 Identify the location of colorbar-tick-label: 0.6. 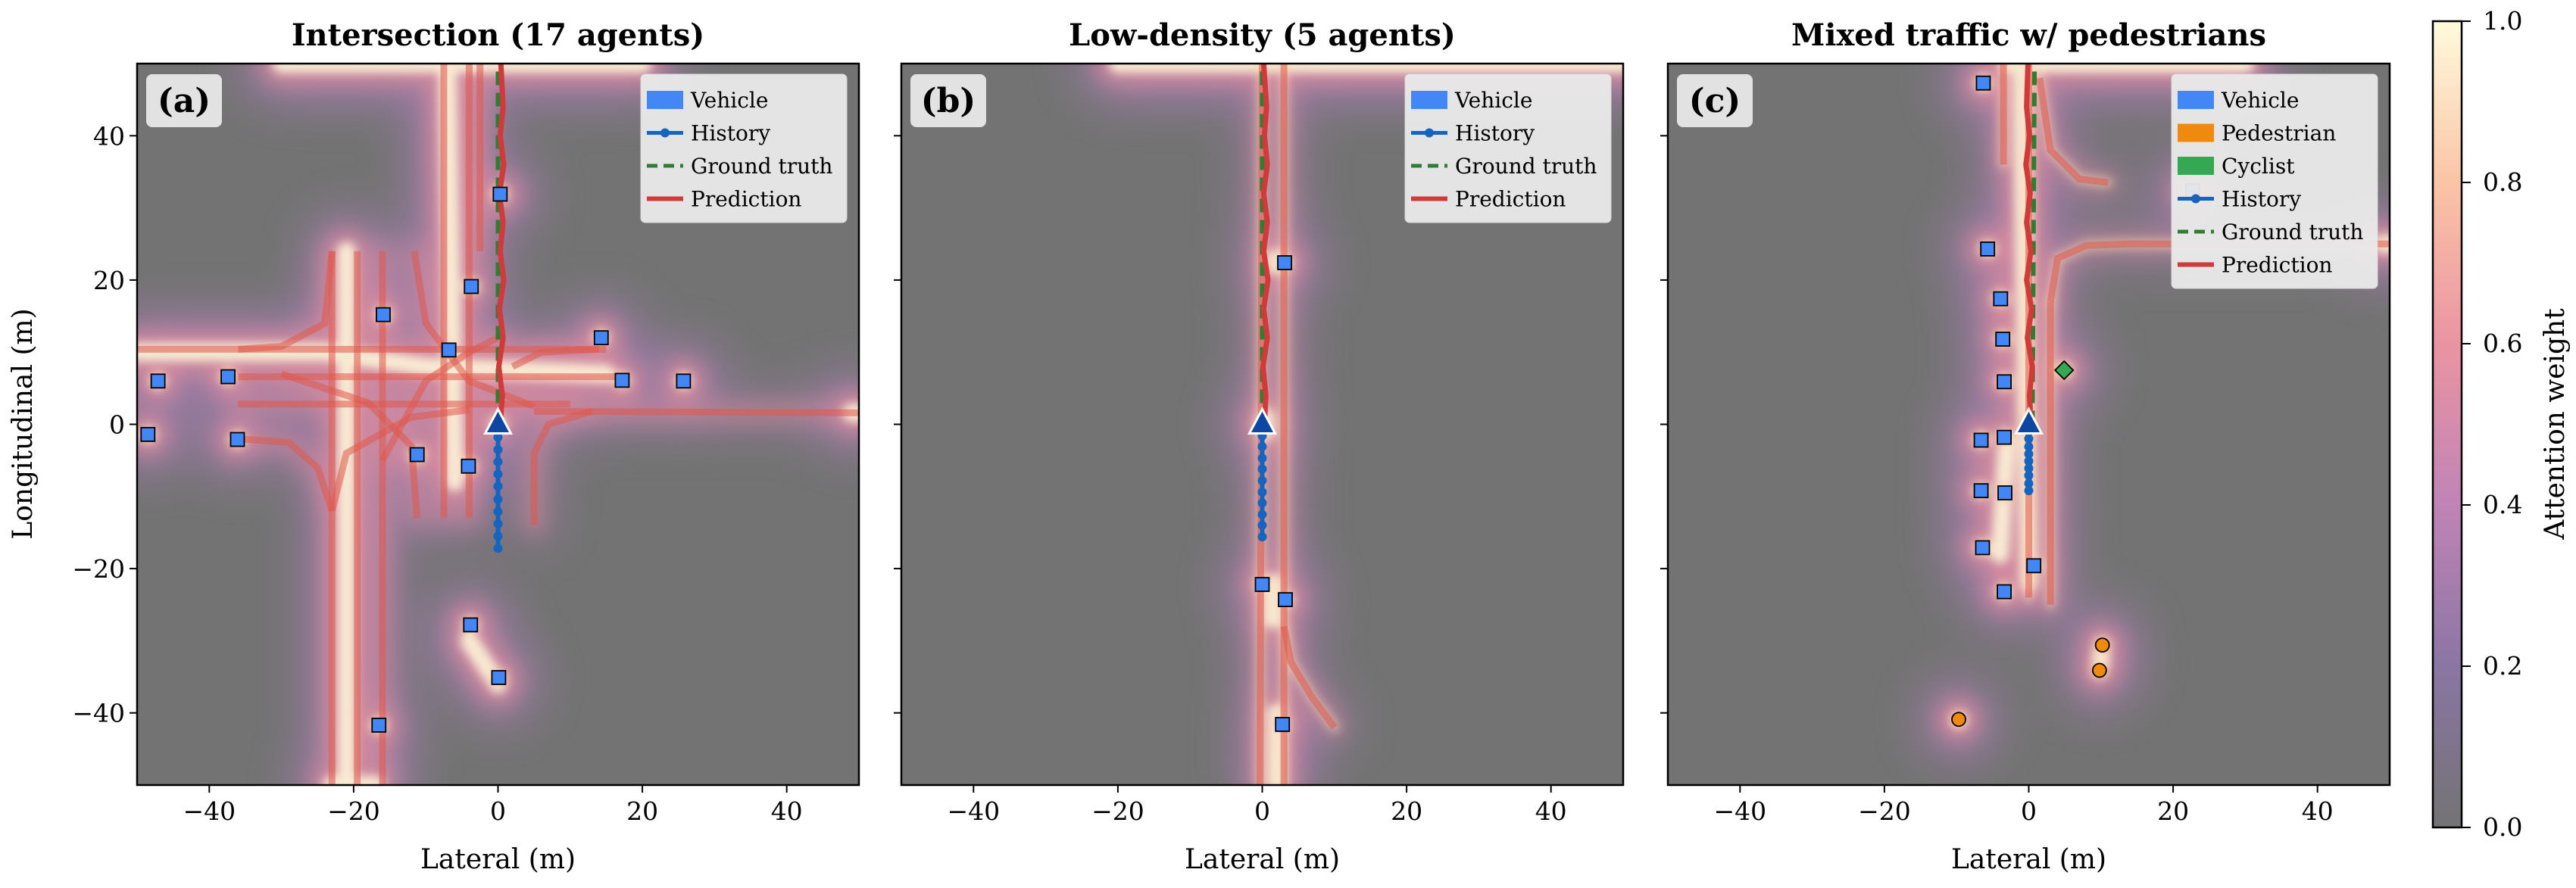
(2502, 344).